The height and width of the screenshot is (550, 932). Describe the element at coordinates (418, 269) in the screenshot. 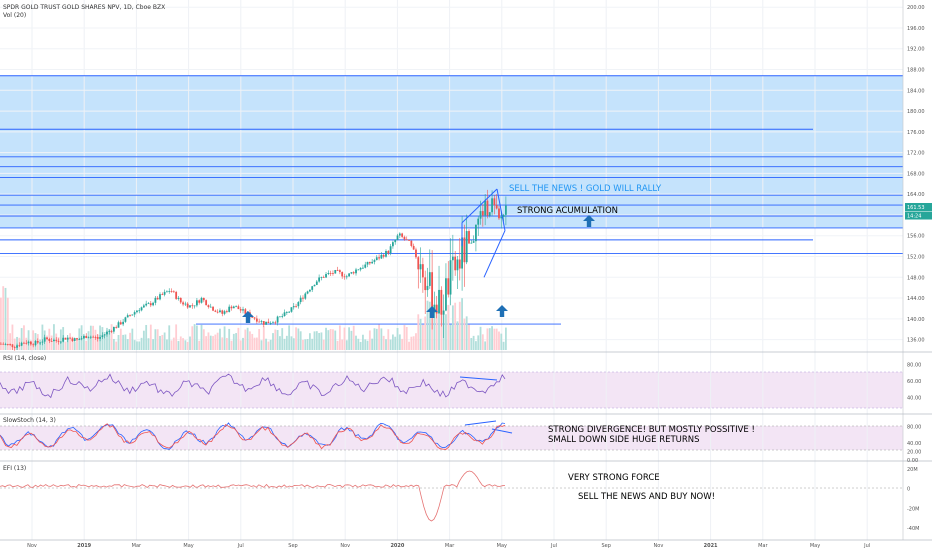

I see `annotation-arrows` at that location.